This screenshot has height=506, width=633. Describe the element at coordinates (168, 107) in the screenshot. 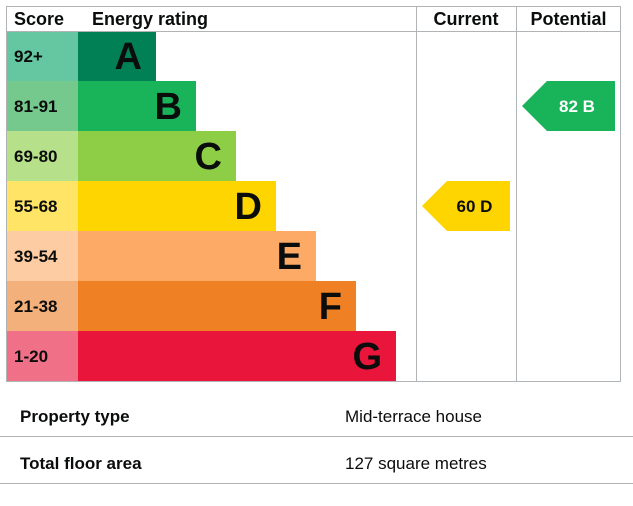

I see `rating-letter-b: B` at that location.